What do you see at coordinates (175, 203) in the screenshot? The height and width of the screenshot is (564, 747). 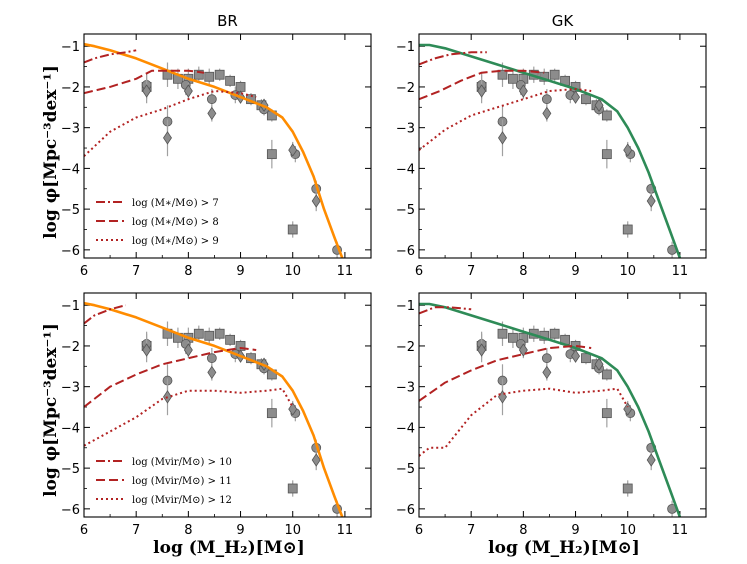 I see `legend-label: log (M∗/M⊙) > 7` at bounding box center [175, 203].